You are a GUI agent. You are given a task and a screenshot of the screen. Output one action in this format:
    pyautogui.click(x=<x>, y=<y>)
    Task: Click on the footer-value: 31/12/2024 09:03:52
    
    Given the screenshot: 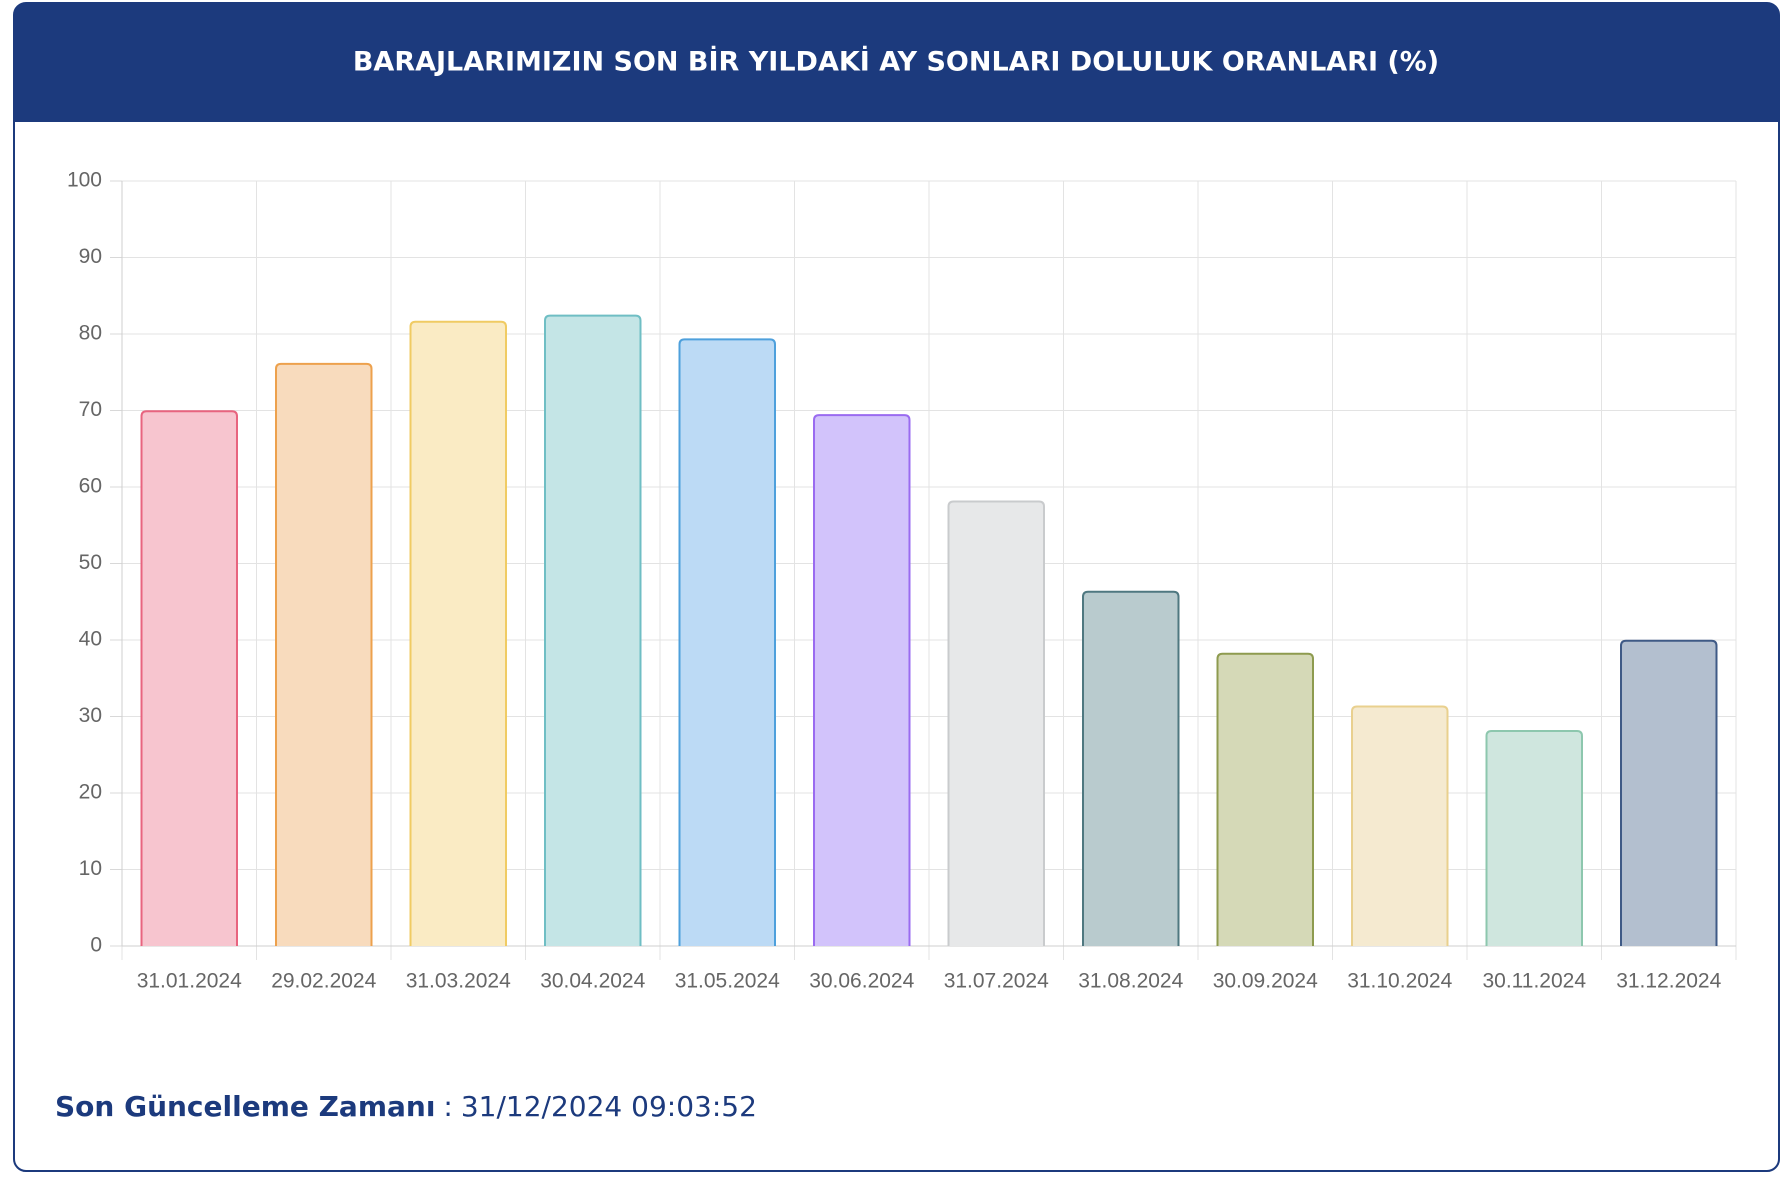 What is the action you would take?
    pyautogui.click(x=609, y=1106)
    